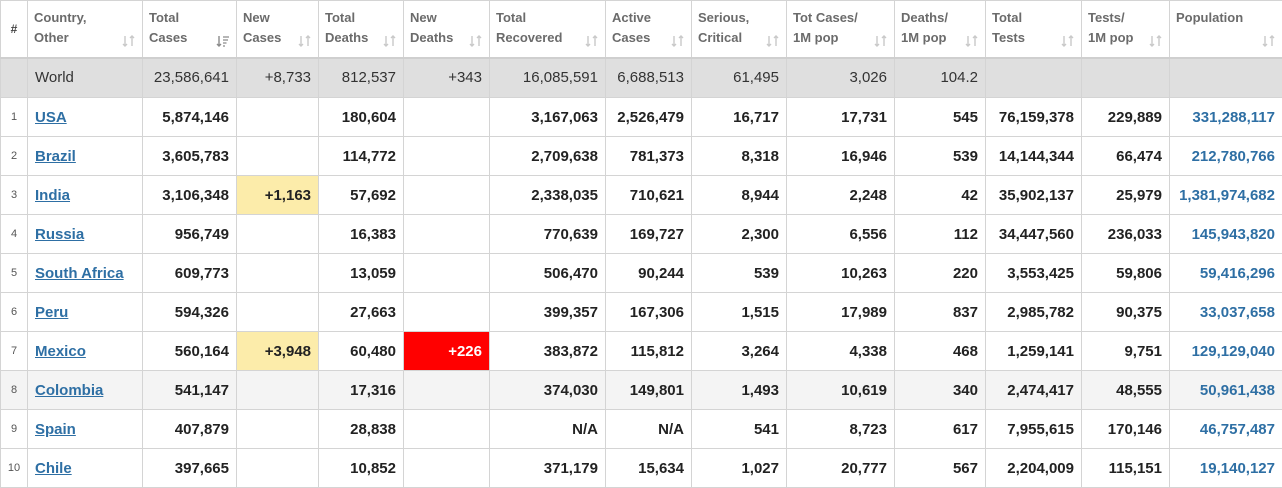 The height and width of the screenshot is (488, 1282). Describe the element at coordinates (649, 195) in the screenshot. I see `active-cases-cell: 710,621` at that location.